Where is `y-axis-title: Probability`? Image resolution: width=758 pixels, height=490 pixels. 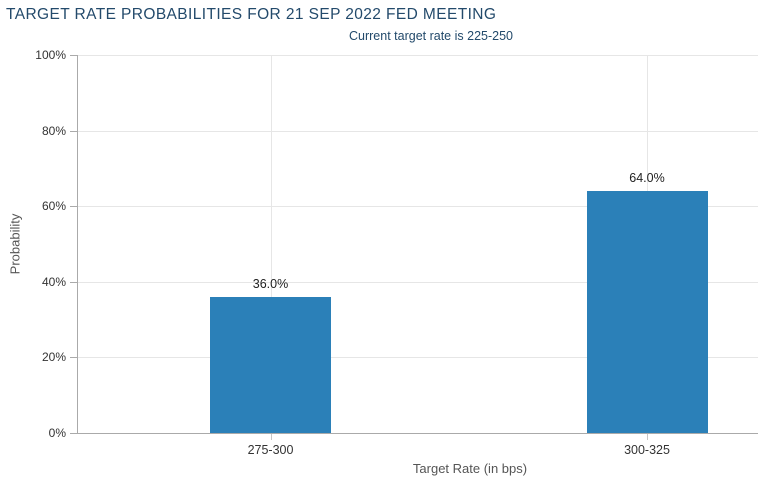 y-axis-title: Probability is located at coordinates (15, 244).